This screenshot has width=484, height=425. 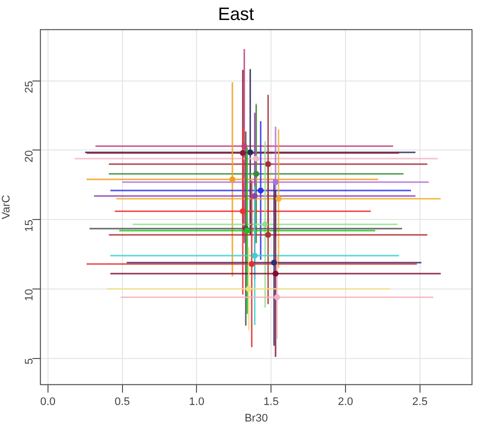 I want to click on x-tick-label: 2.5, so click(x=420, y=402).